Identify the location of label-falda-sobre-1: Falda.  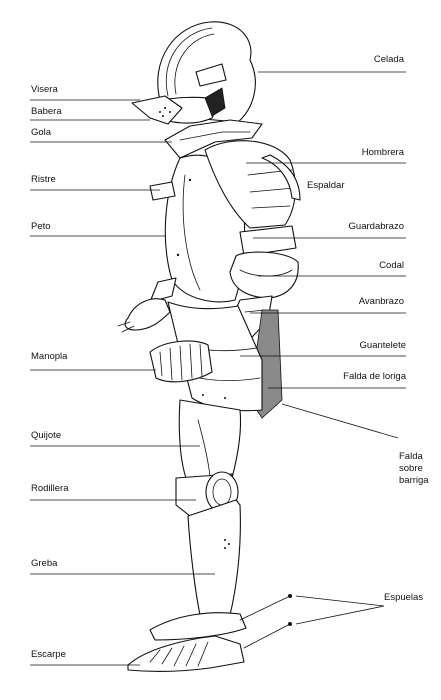
(411, 456).